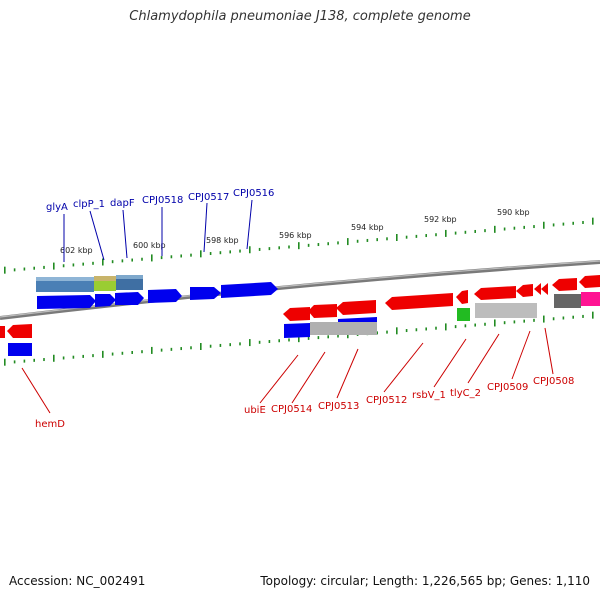 The width and height of the screenshot is (600, 600). I want to click on cds-arrow-hemD-neighbor, so click(20, 349).